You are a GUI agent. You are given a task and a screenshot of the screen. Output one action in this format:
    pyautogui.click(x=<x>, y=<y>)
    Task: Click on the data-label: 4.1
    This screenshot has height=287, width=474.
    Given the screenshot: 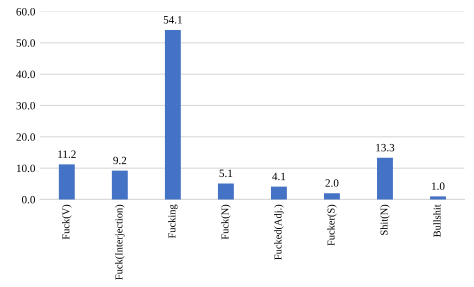 What is the action you would take?
    pyautogui.click(x=279, y=176)
    